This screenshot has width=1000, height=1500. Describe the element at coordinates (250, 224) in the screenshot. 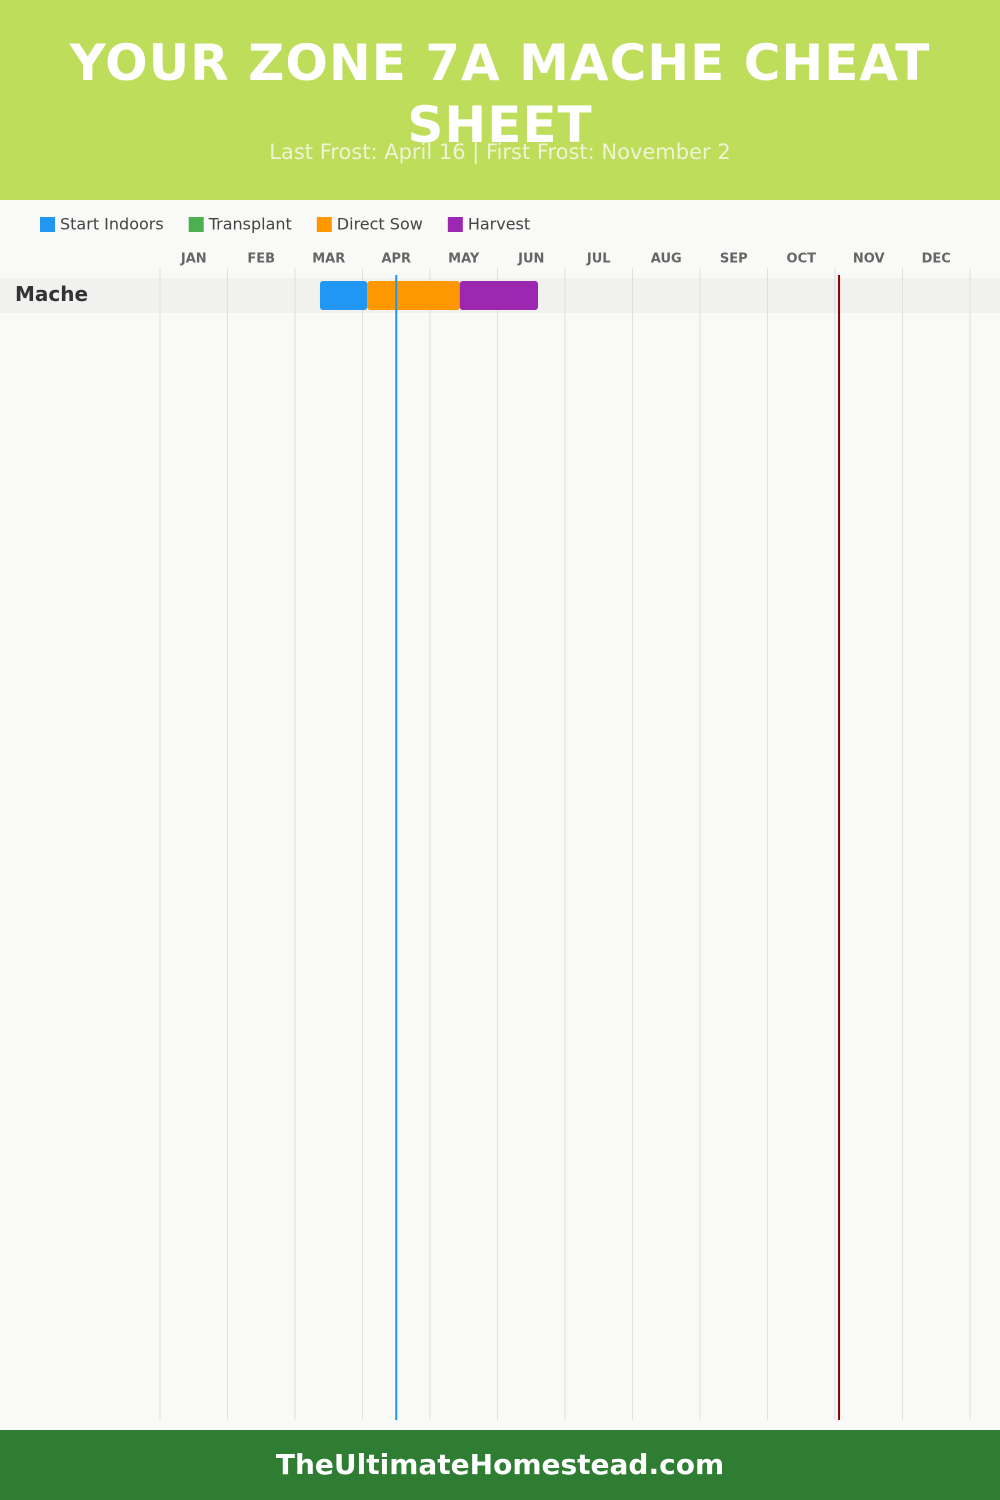

I see `legend-label: Transplant` at that location.